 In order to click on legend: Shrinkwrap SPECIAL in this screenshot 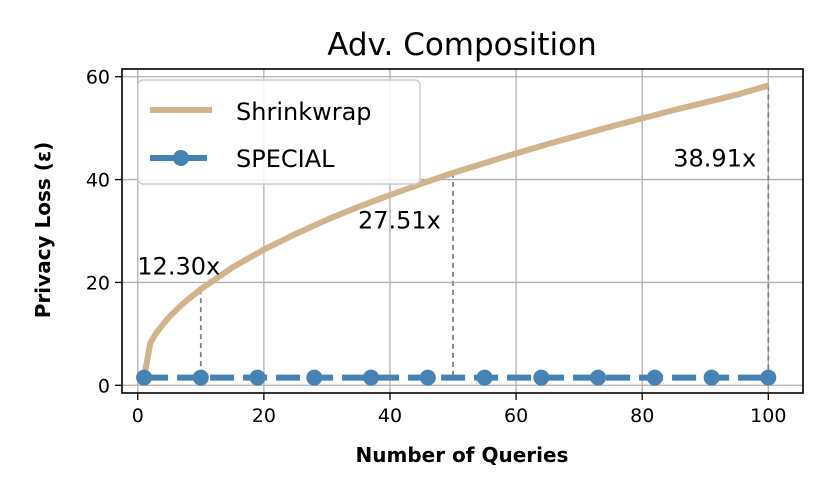, I will do `click(279, 132)`.